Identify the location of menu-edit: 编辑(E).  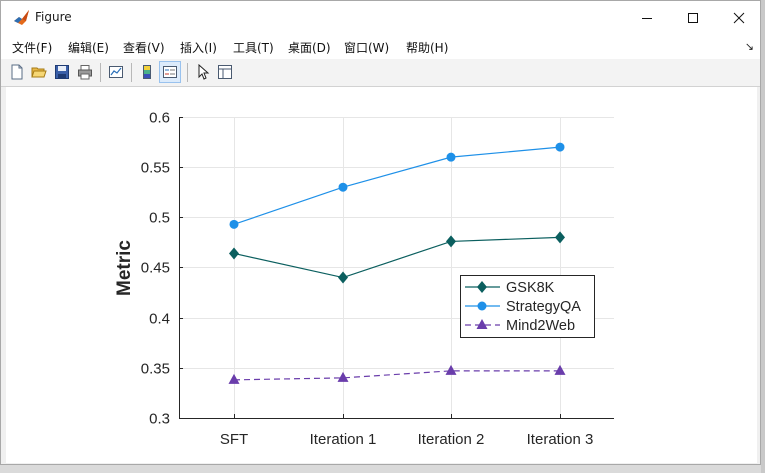
(88, 48).